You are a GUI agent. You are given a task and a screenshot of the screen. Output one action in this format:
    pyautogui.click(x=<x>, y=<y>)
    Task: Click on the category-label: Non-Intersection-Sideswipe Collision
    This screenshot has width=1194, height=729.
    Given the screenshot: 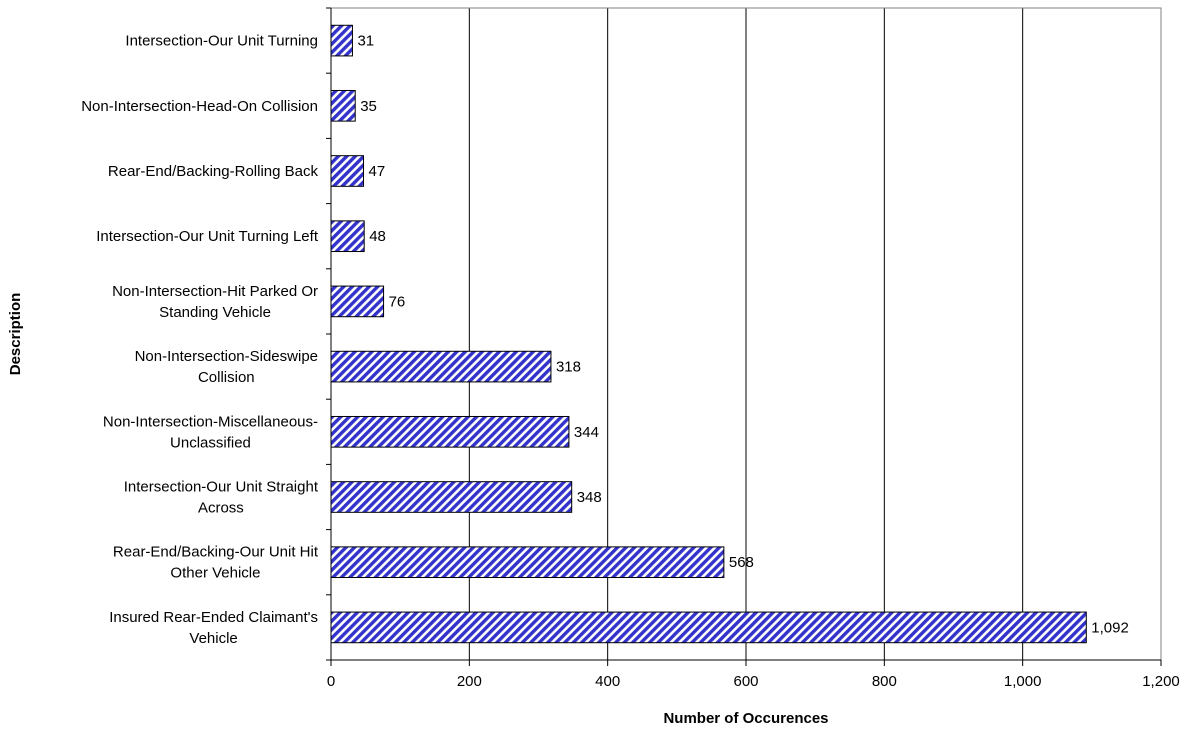 What is the action you would take?
    pyautogui.click(x=226, y=367)
    